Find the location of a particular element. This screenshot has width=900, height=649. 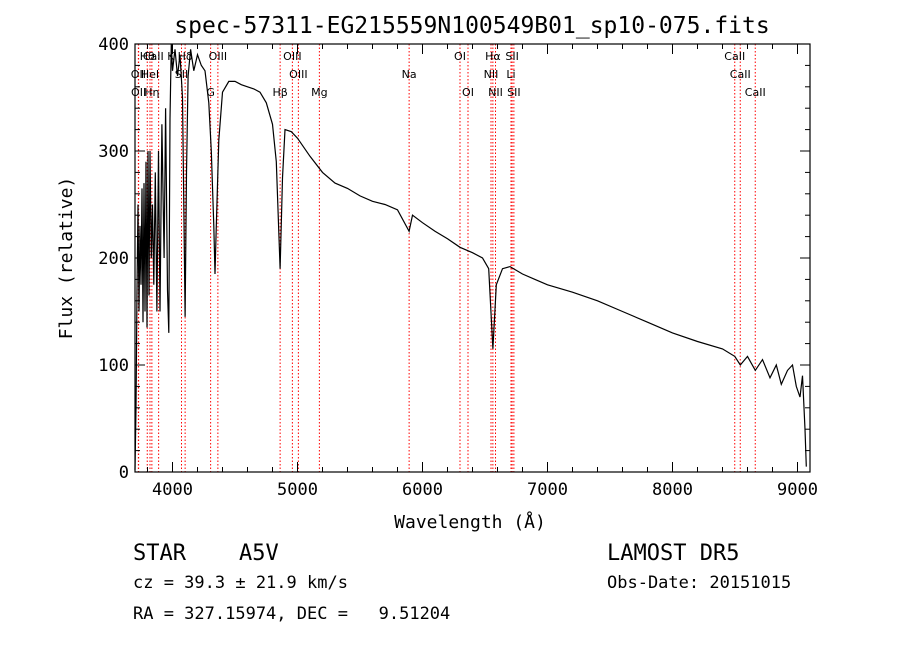

x-tick-label: 9000 is located at coordinates (797, 490).